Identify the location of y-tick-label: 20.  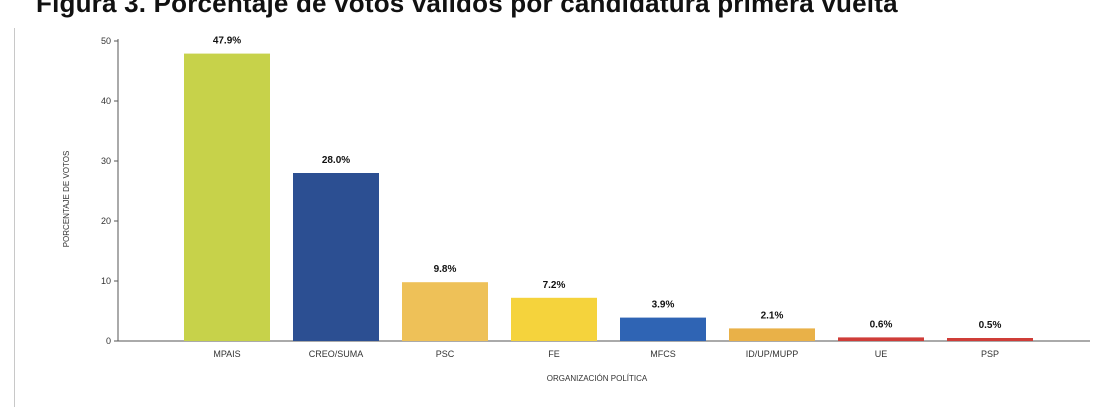
(106, 221).